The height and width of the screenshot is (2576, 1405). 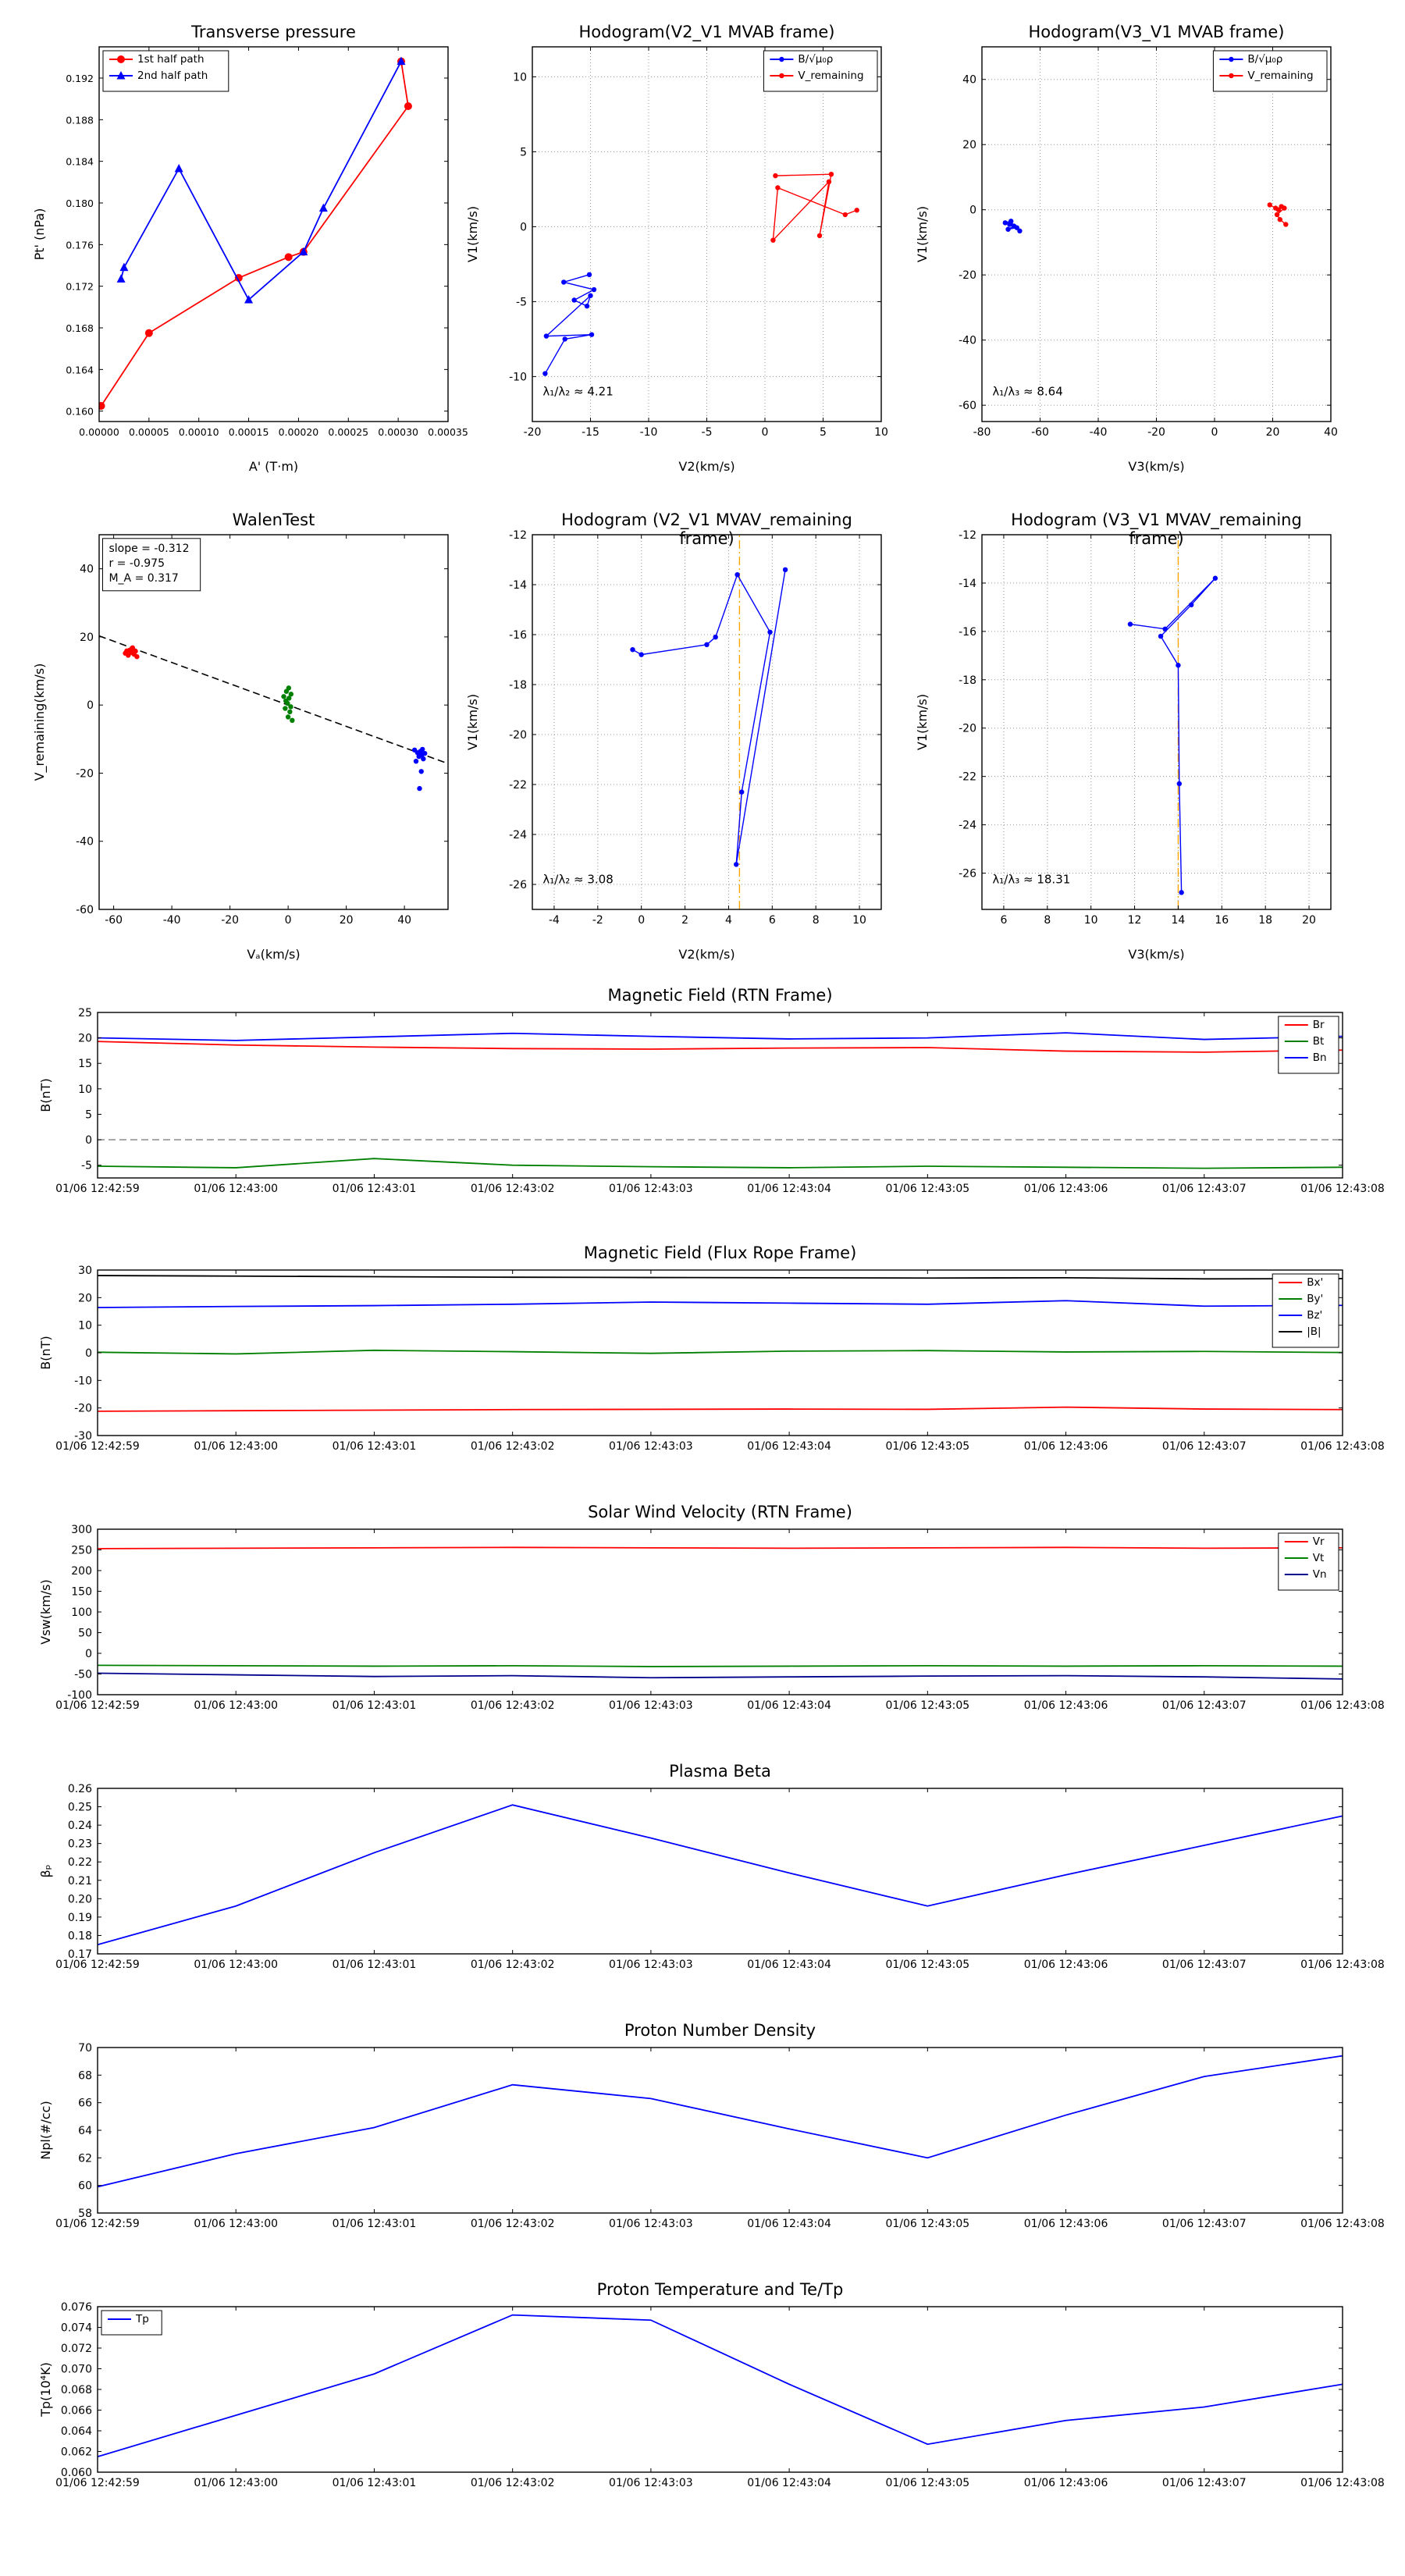 What do you see at coordinates (577, 391) in the screenshot?
I see `svg-text: λ₁/λ₂ ≈ 4.21` at bounding box center [577, 391].